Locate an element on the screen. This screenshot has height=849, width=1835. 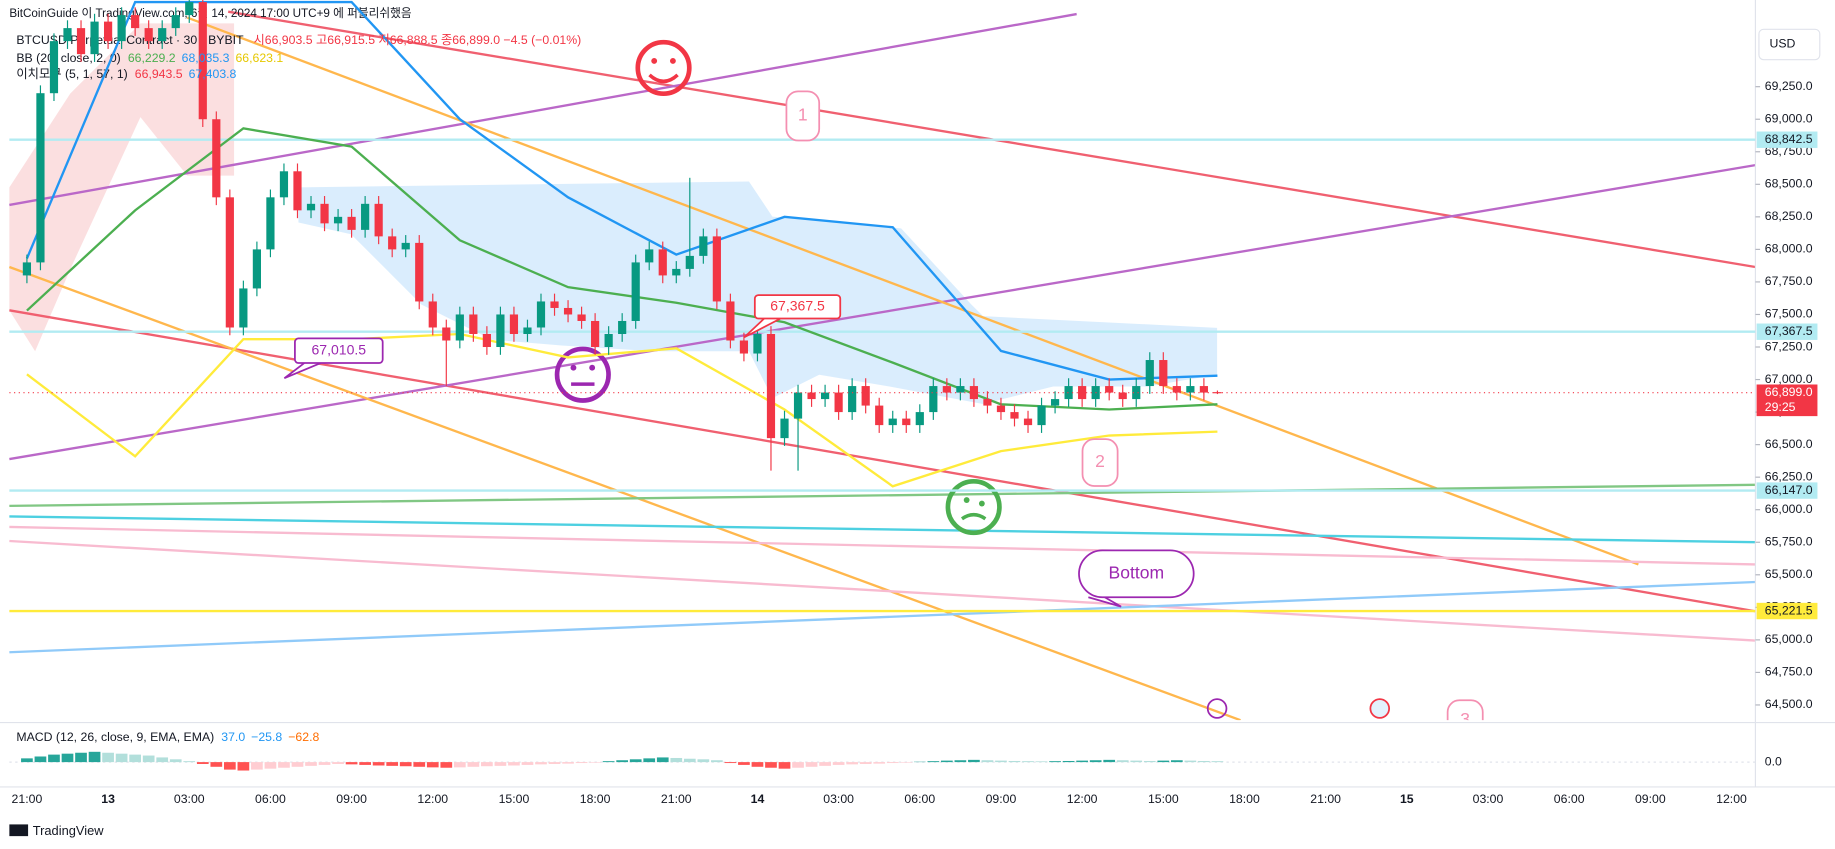
brand-logo is located at coordinates (19, 830).